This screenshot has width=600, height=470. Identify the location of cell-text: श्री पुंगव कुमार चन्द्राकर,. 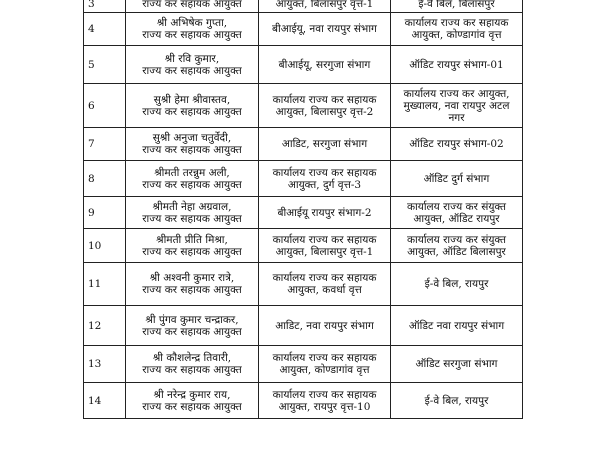
(192, 319).